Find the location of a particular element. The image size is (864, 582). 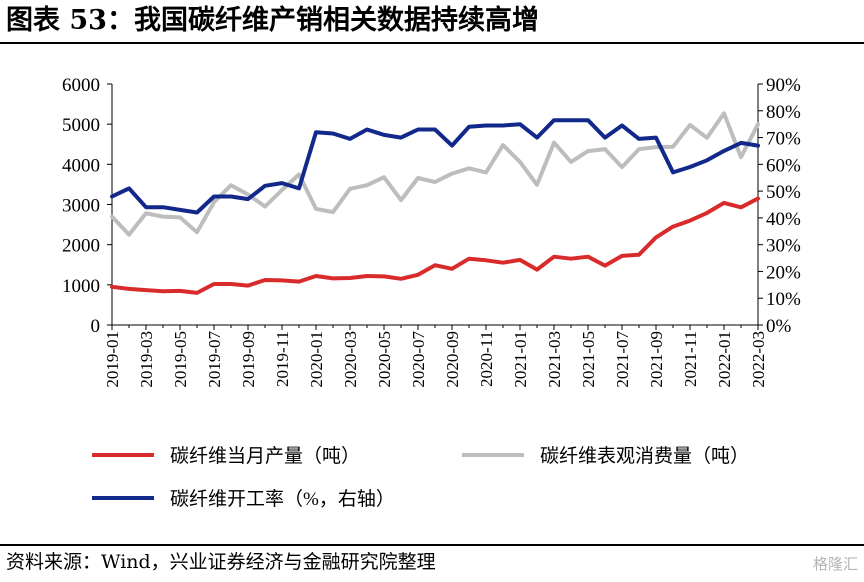

series-line-production is located at coordinates (435, 245).